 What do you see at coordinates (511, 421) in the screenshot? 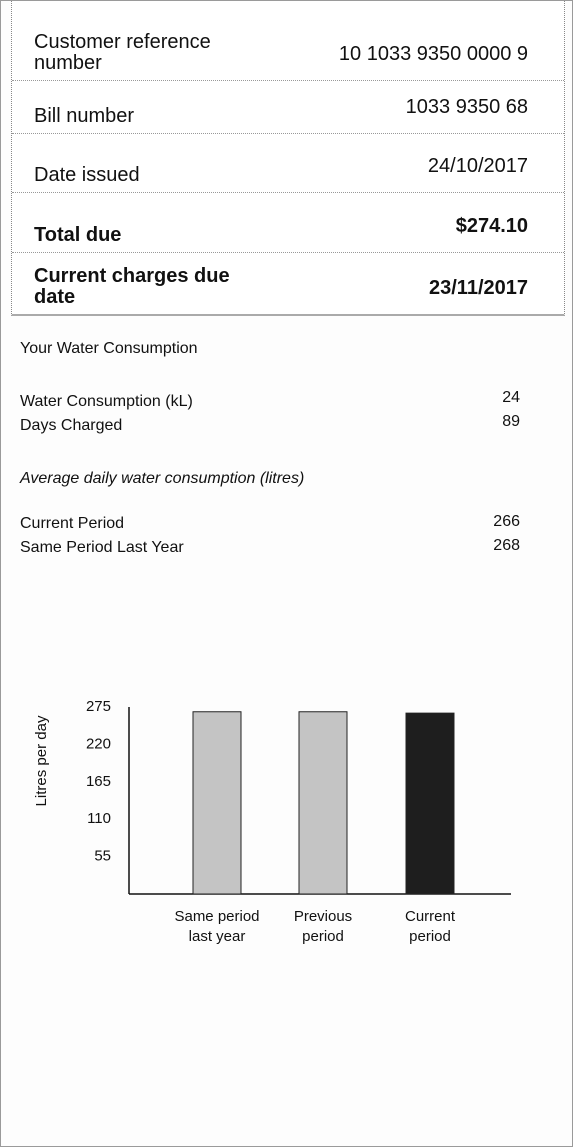
I see `item-value: 89` at bounding box center [511, 421].